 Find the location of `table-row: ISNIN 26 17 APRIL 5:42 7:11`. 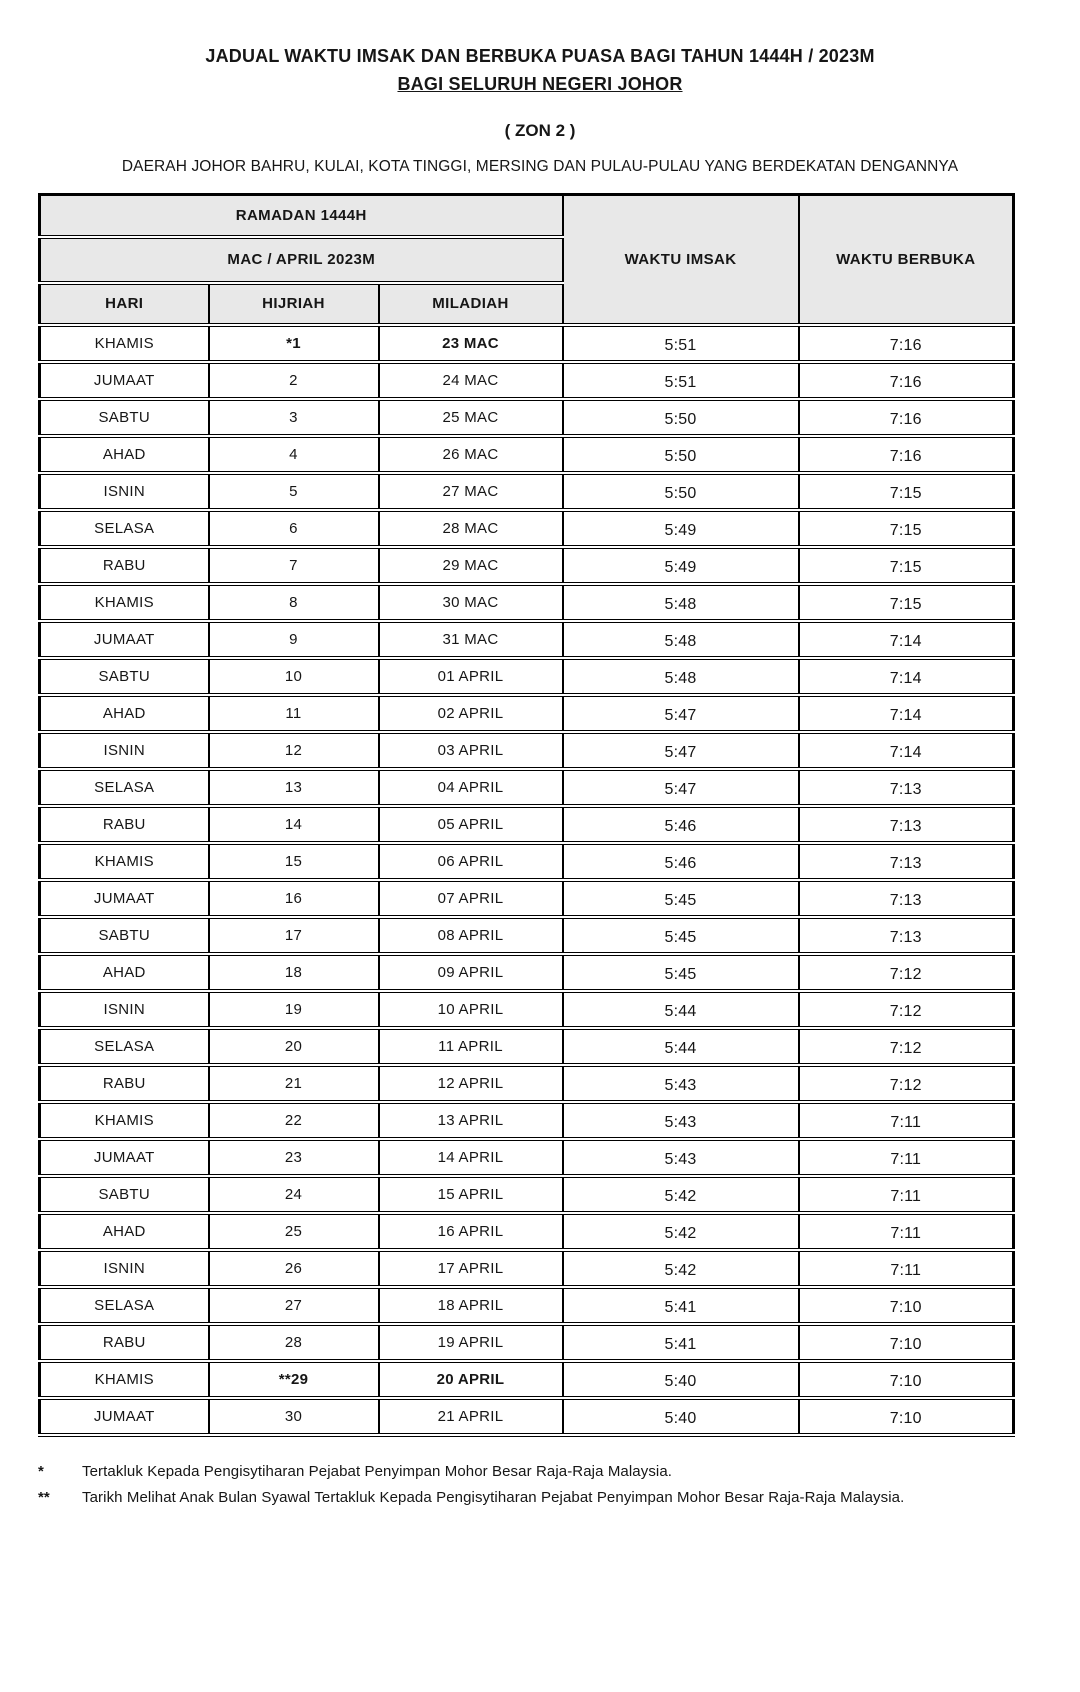

table-row: ISNIN 26 17 APRIL 5:42 7:11 is located at coordinates (526, 1269).